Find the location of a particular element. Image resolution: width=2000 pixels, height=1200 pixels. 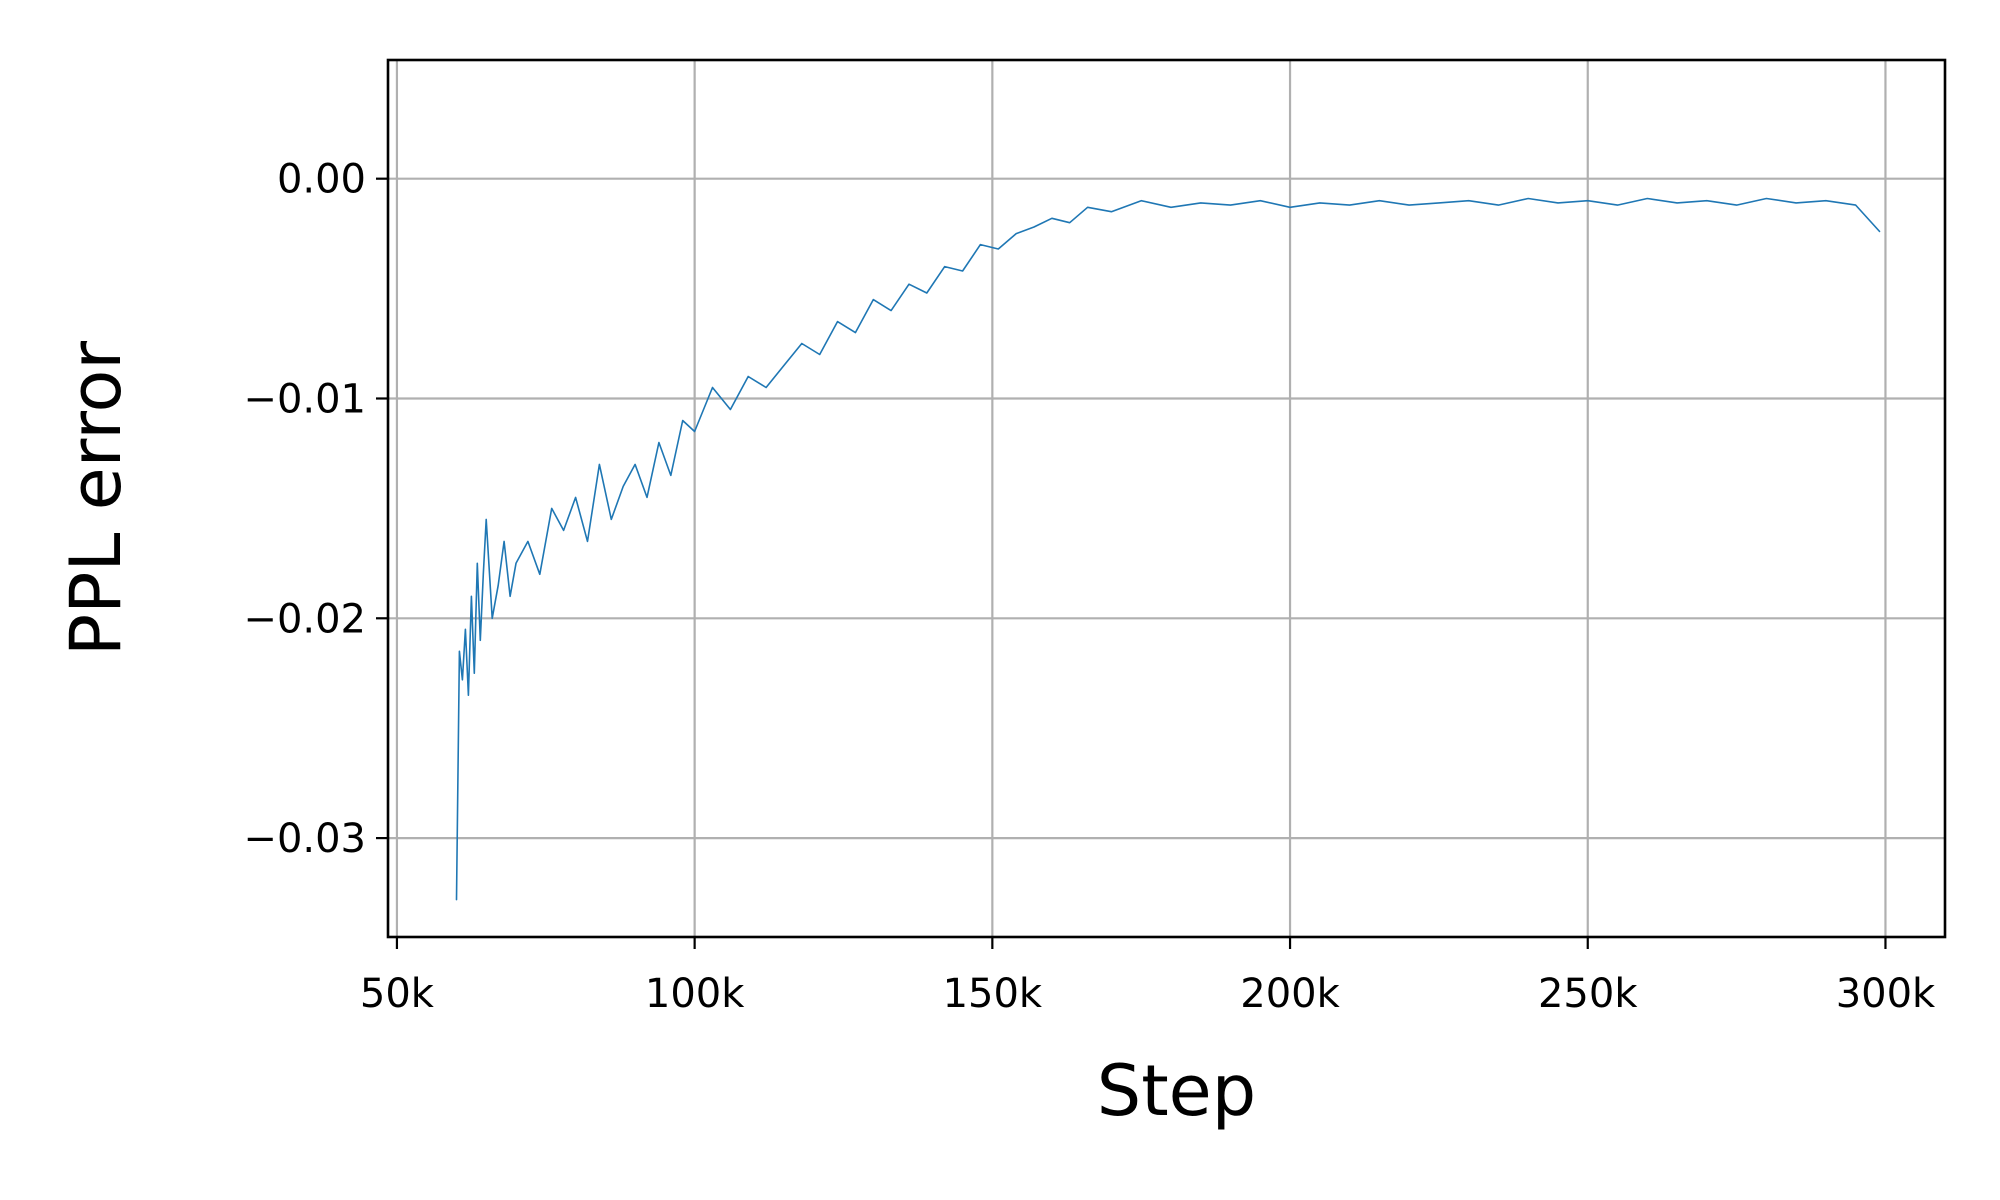

x-tick-label: 200k is located at coordinates (1290, 994).